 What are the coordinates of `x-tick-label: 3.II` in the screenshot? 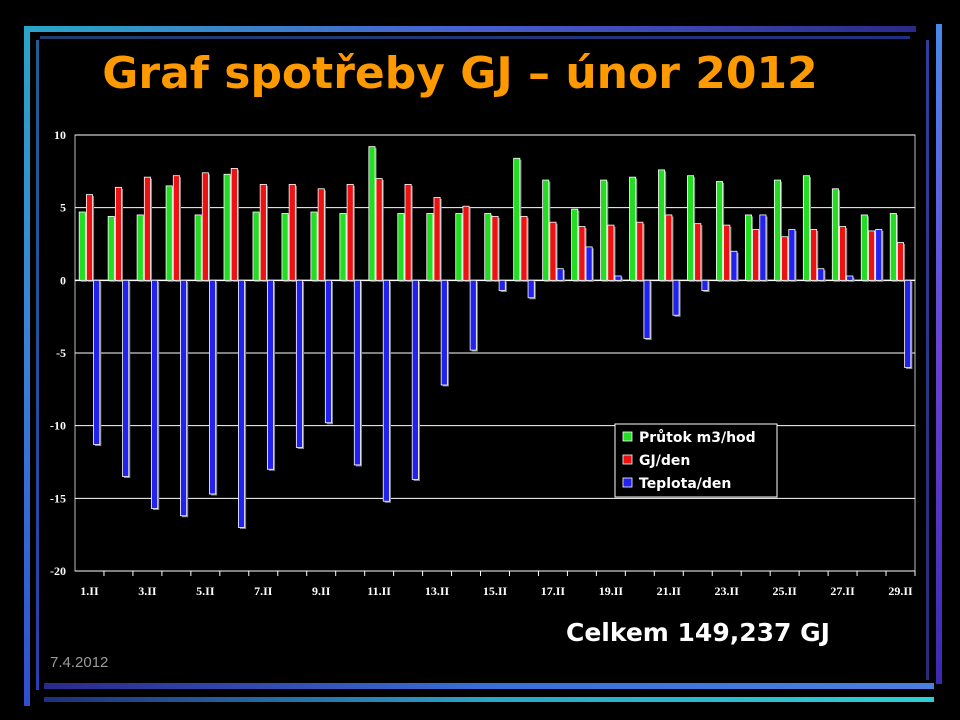 It's located at (147, 591).